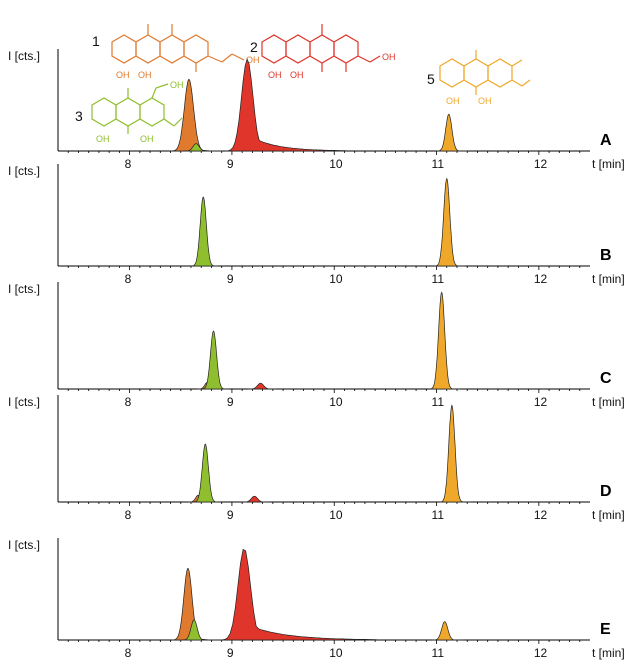 This screenshot has height=665, width=633. Describe the element at coordinates (485, 101) in the screenshot. I see `structure-5-oh-2: OH` at that location.